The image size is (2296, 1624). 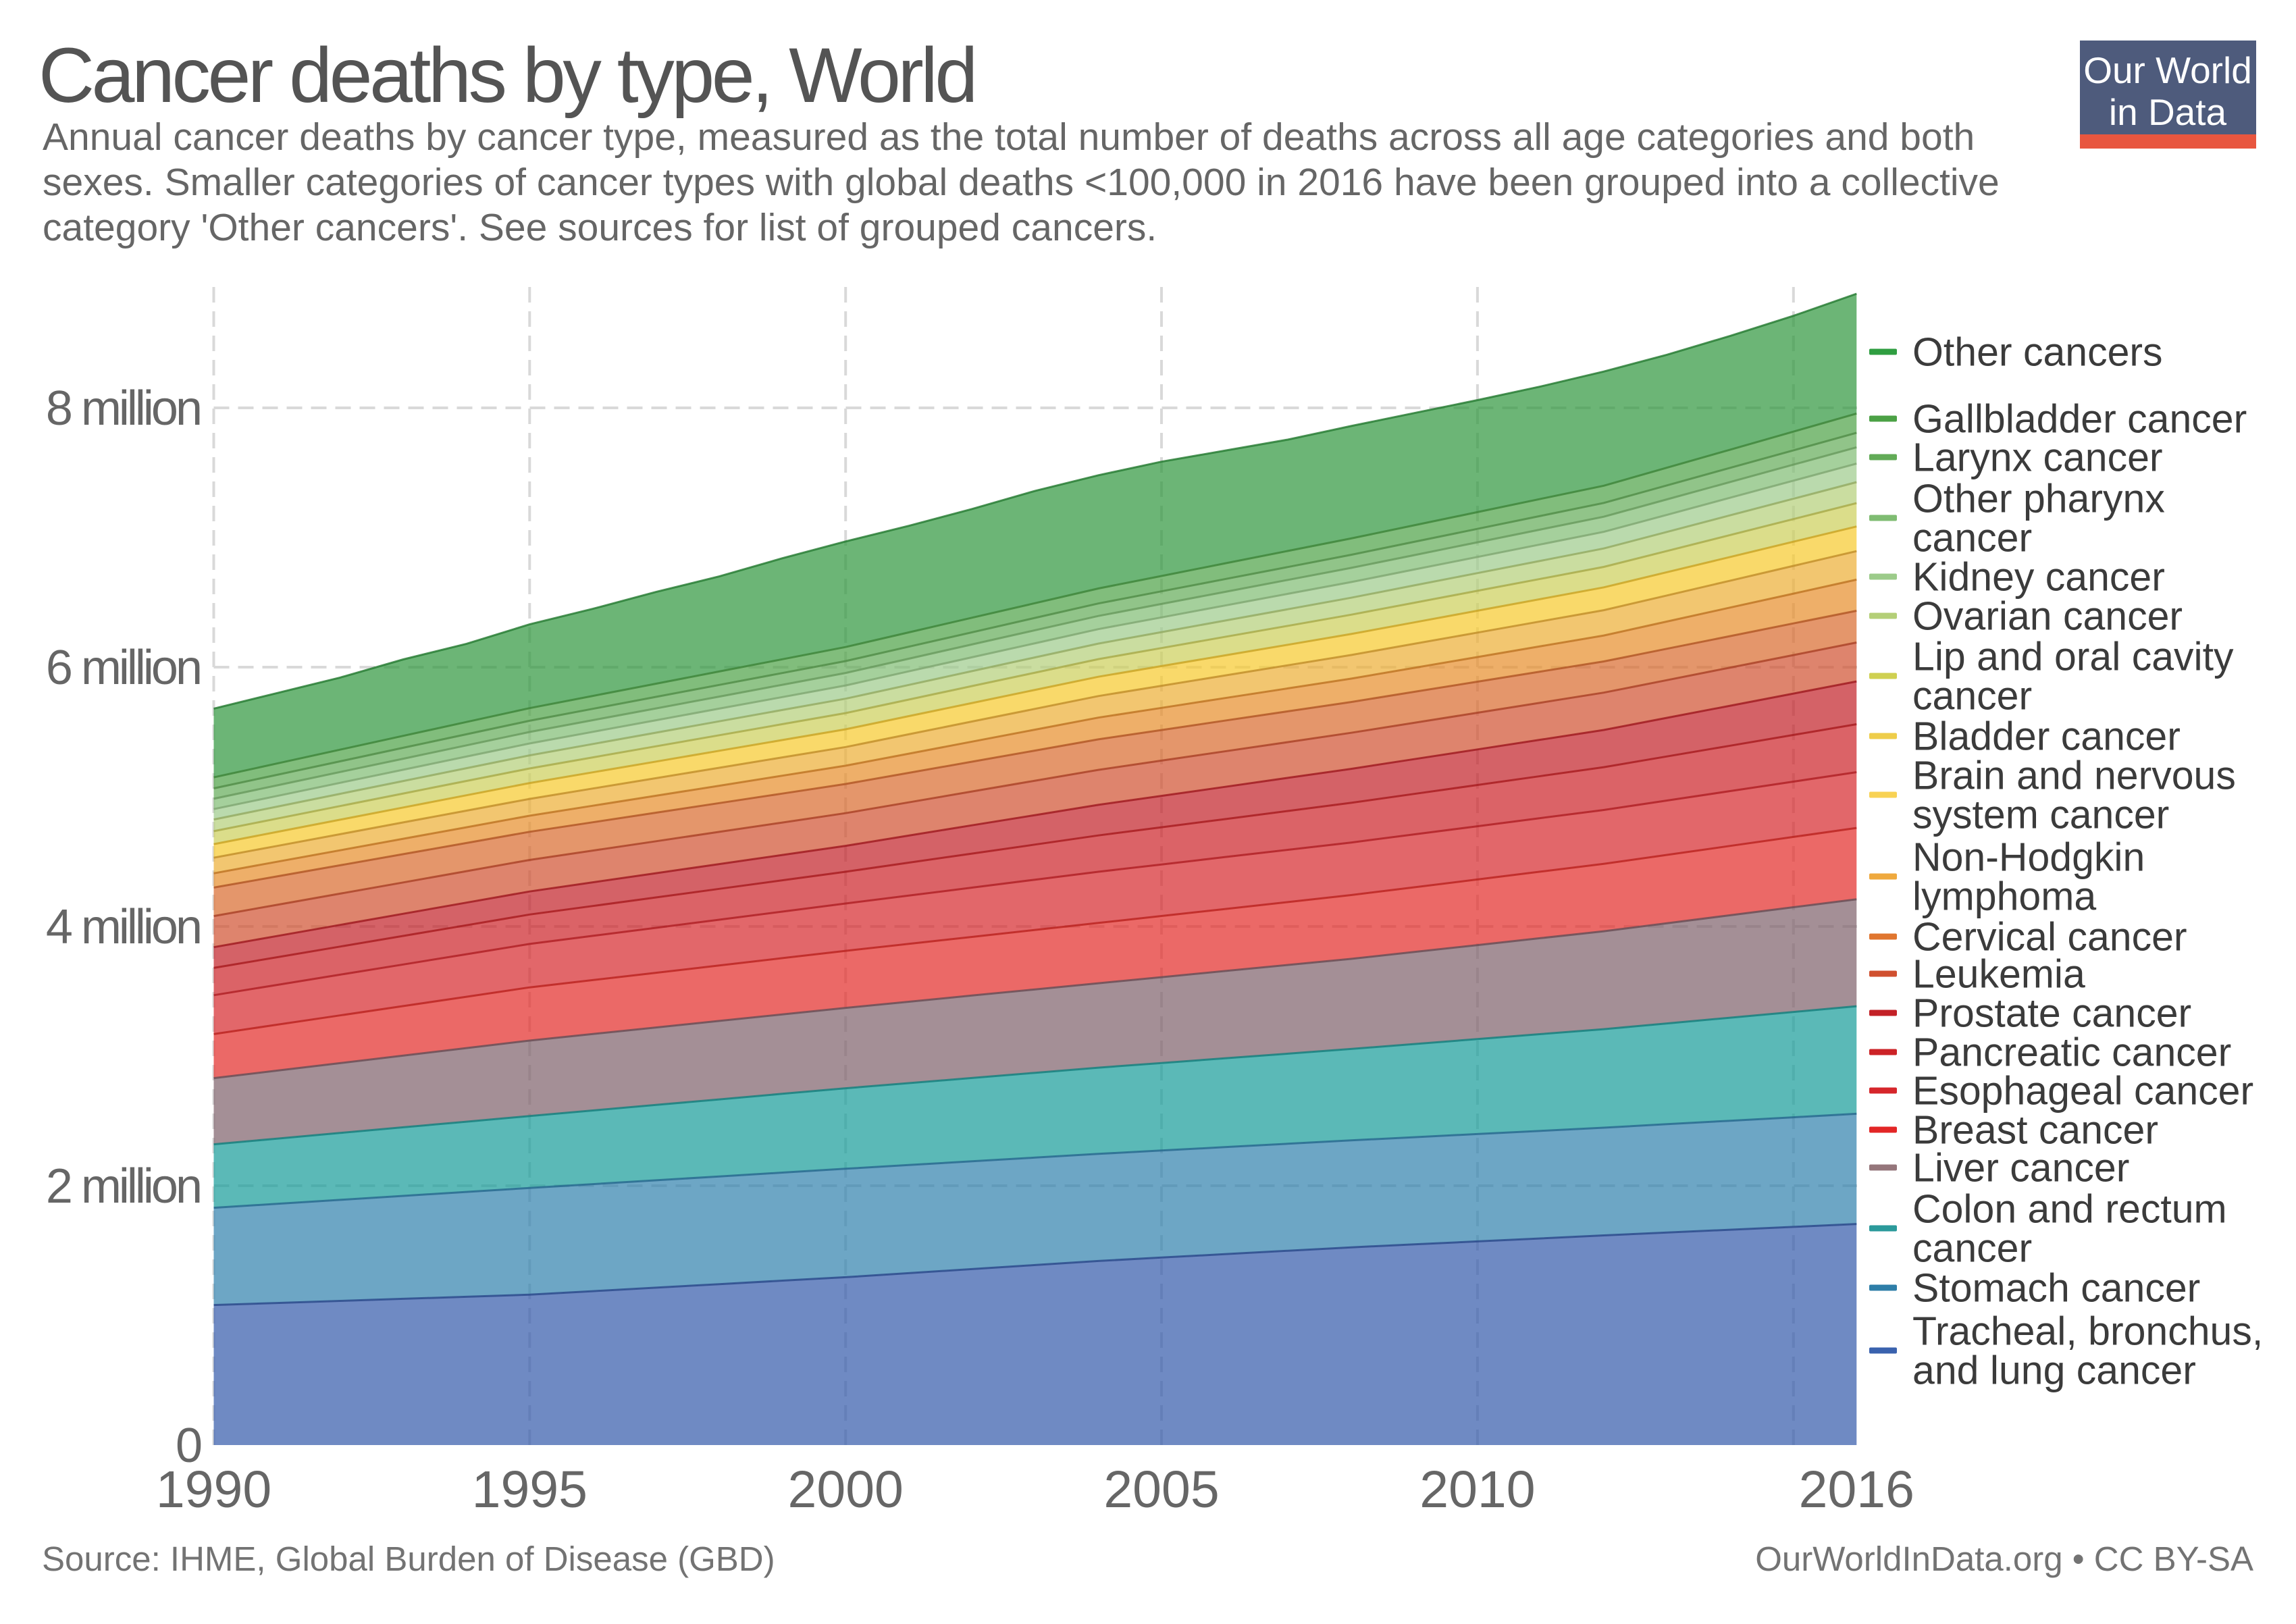 I want to click on svg-text: 4 million, so click(x=123, y=927).